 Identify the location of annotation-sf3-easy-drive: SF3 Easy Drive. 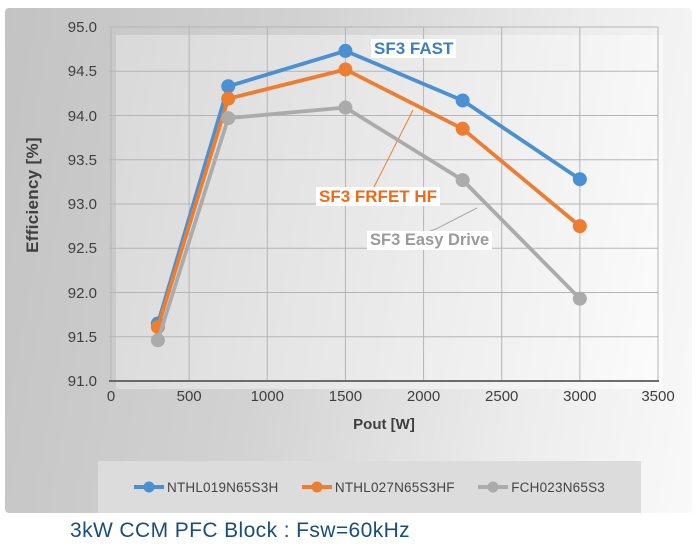
(430, 240).